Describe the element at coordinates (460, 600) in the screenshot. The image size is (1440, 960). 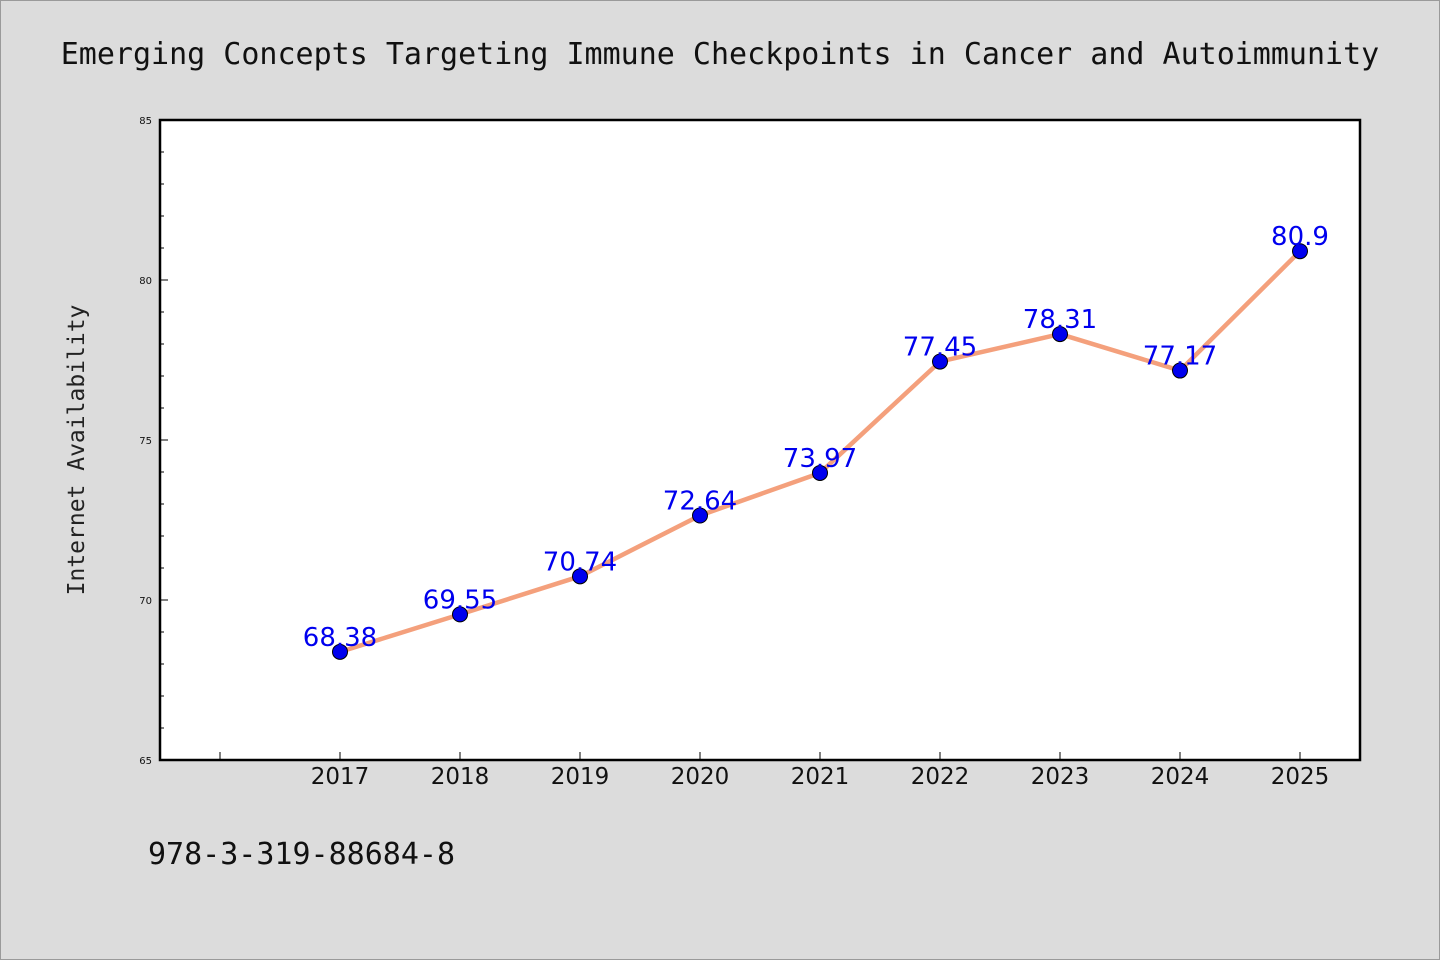
I see `data-label: 69.55` at that location.